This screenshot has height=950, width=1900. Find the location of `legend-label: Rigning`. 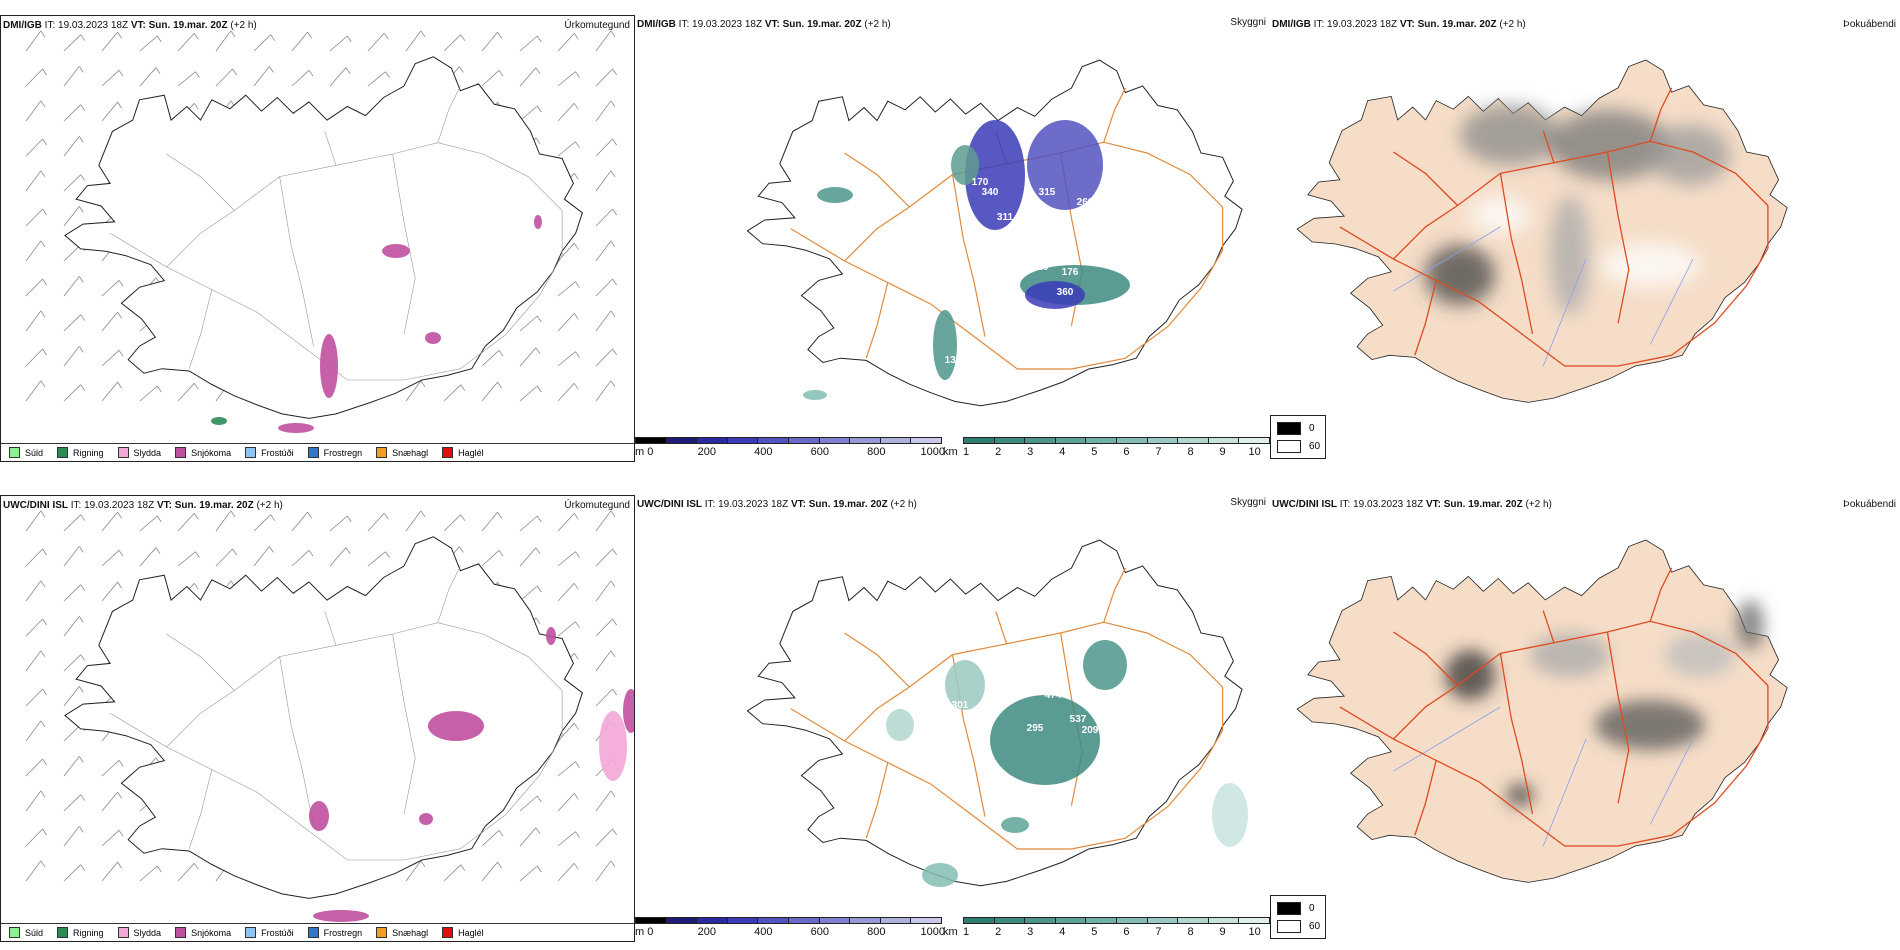

legend-label: Rigning is located at coordinates (88, 932).